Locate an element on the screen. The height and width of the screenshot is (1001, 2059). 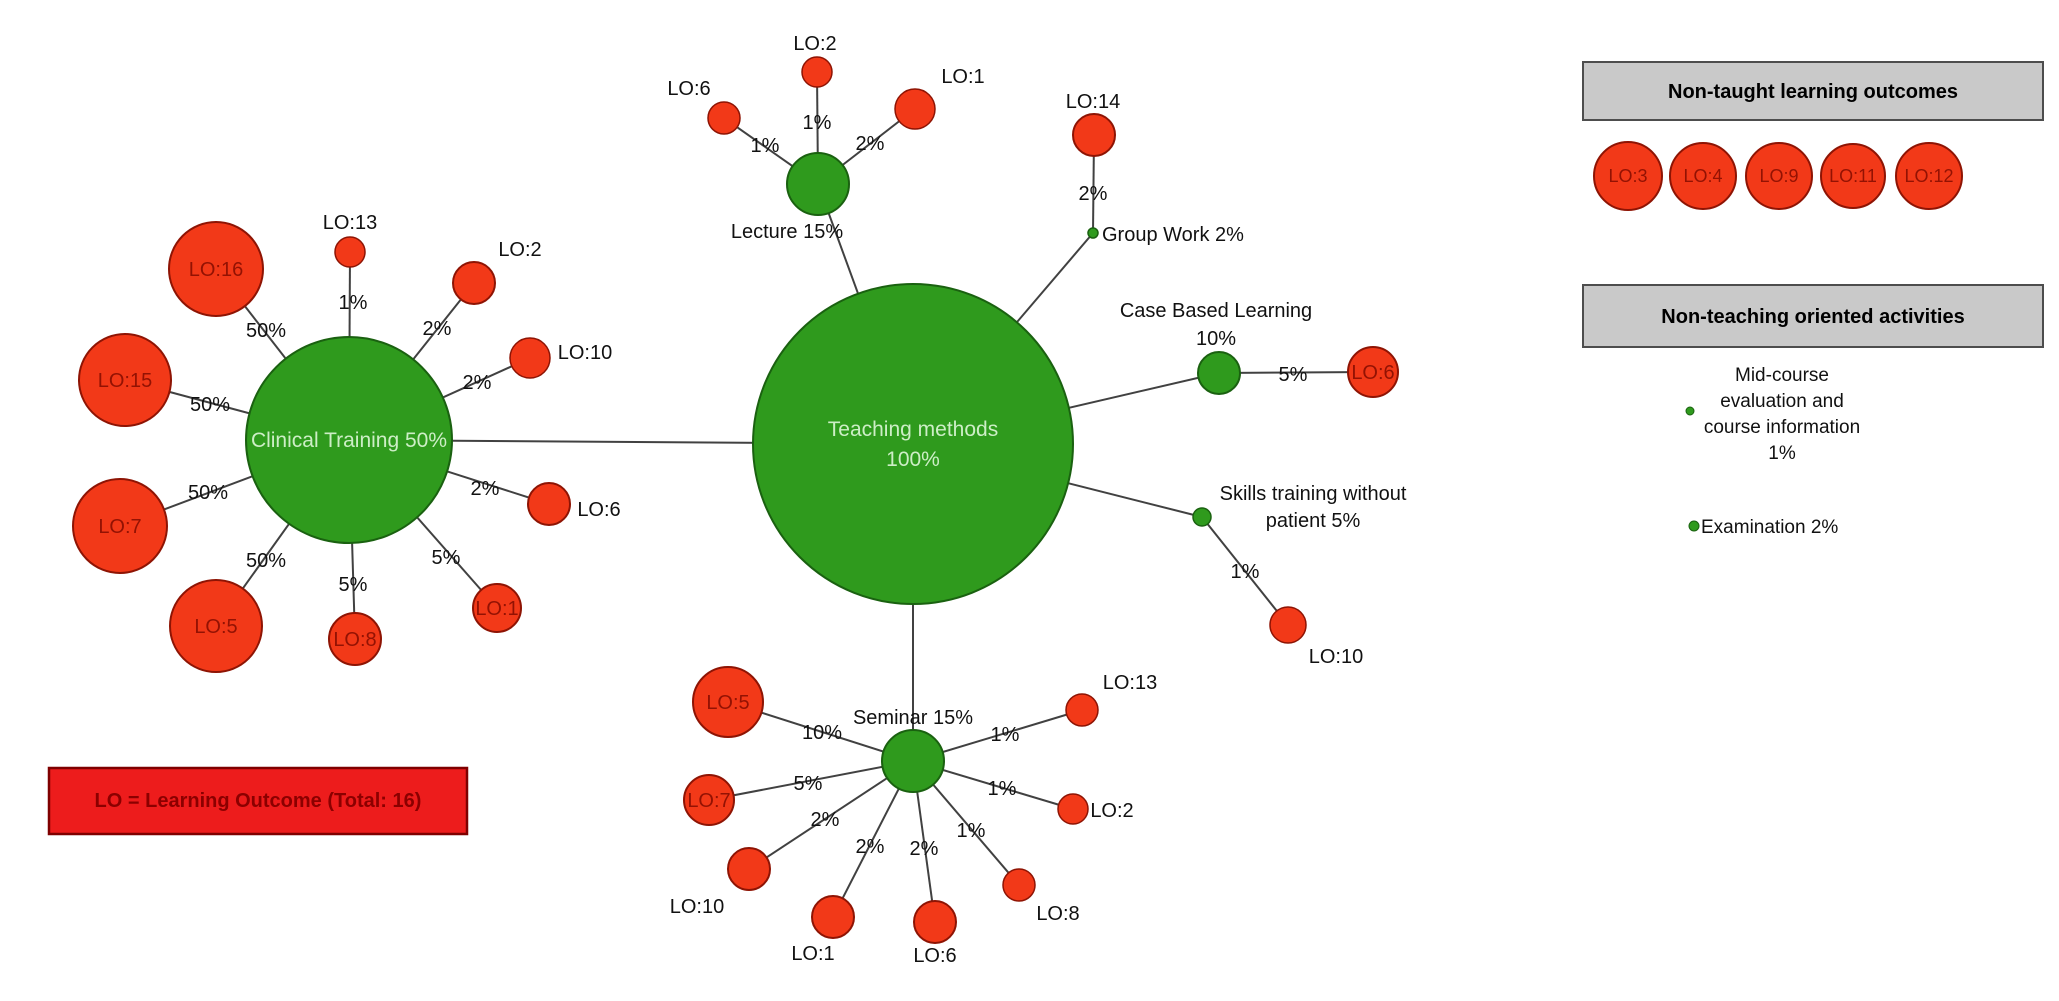
label-case-based-learning-line2: 10% is located at coordinates (1216, 339).